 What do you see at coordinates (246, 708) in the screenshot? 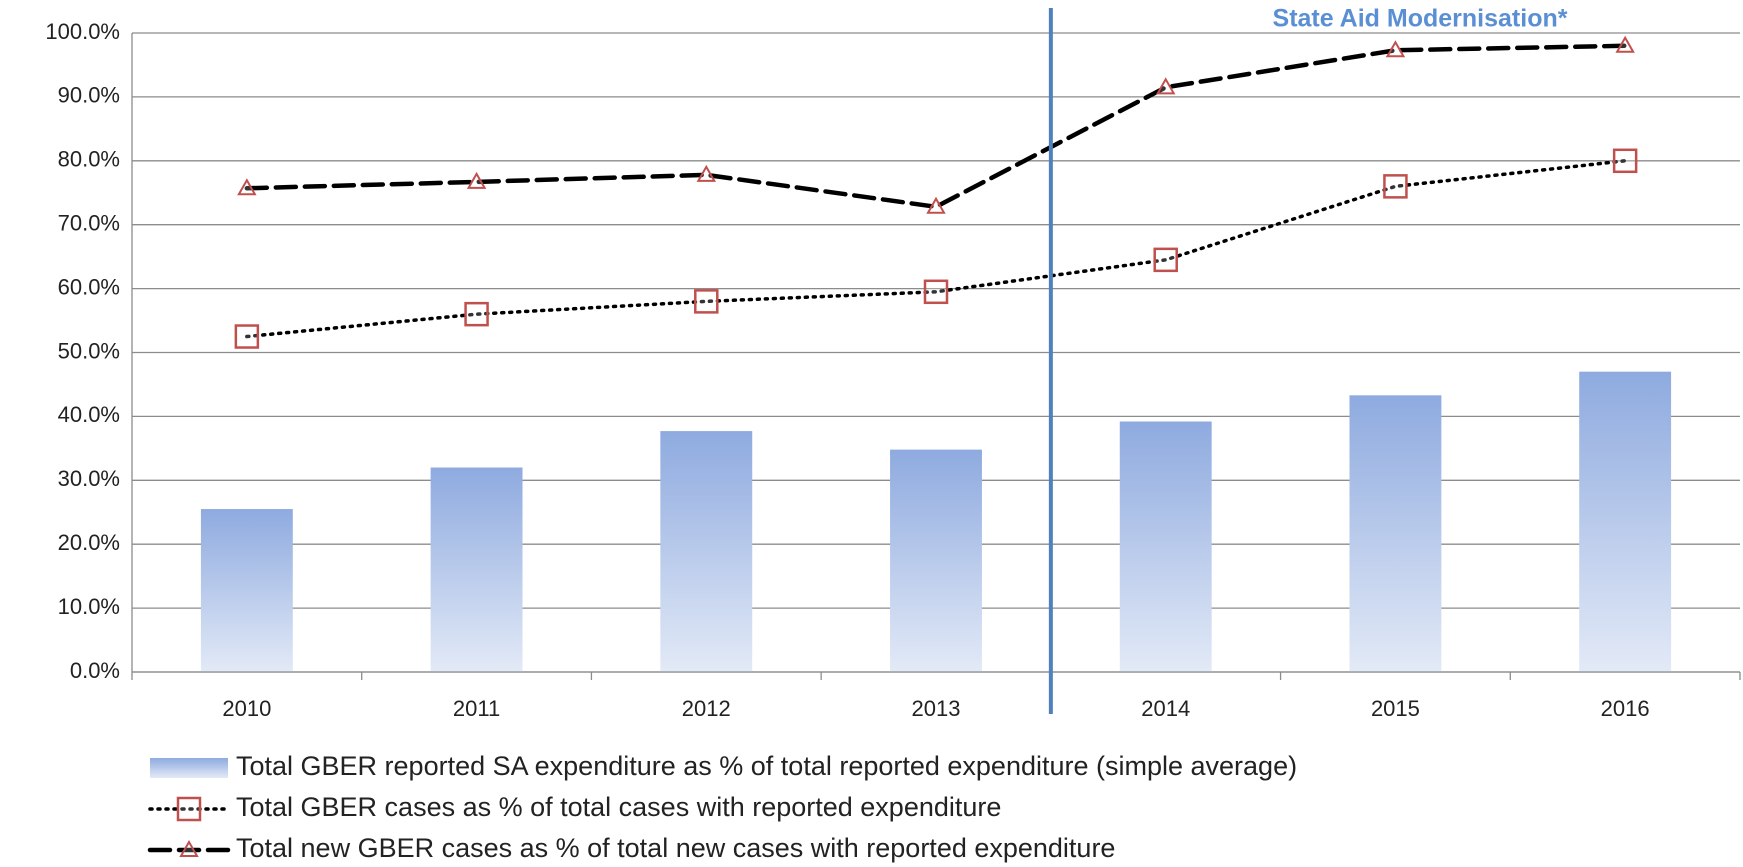
I see `x-tick-label: 2010` at bounding box center [246, 708].